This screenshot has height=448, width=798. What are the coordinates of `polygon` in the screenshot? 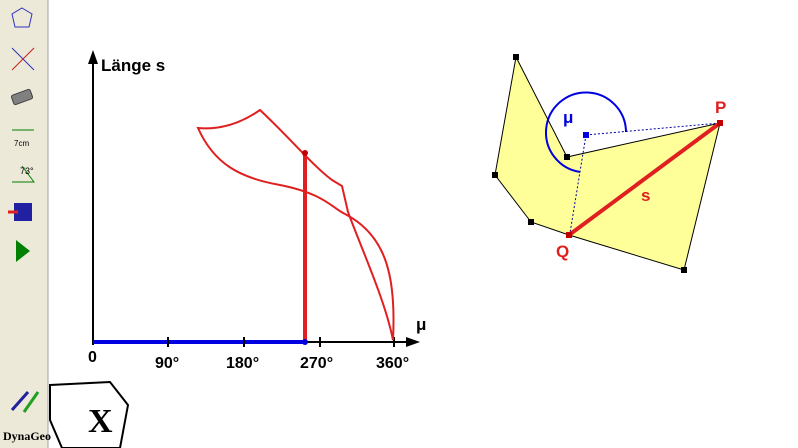 It's located at (607, 163).